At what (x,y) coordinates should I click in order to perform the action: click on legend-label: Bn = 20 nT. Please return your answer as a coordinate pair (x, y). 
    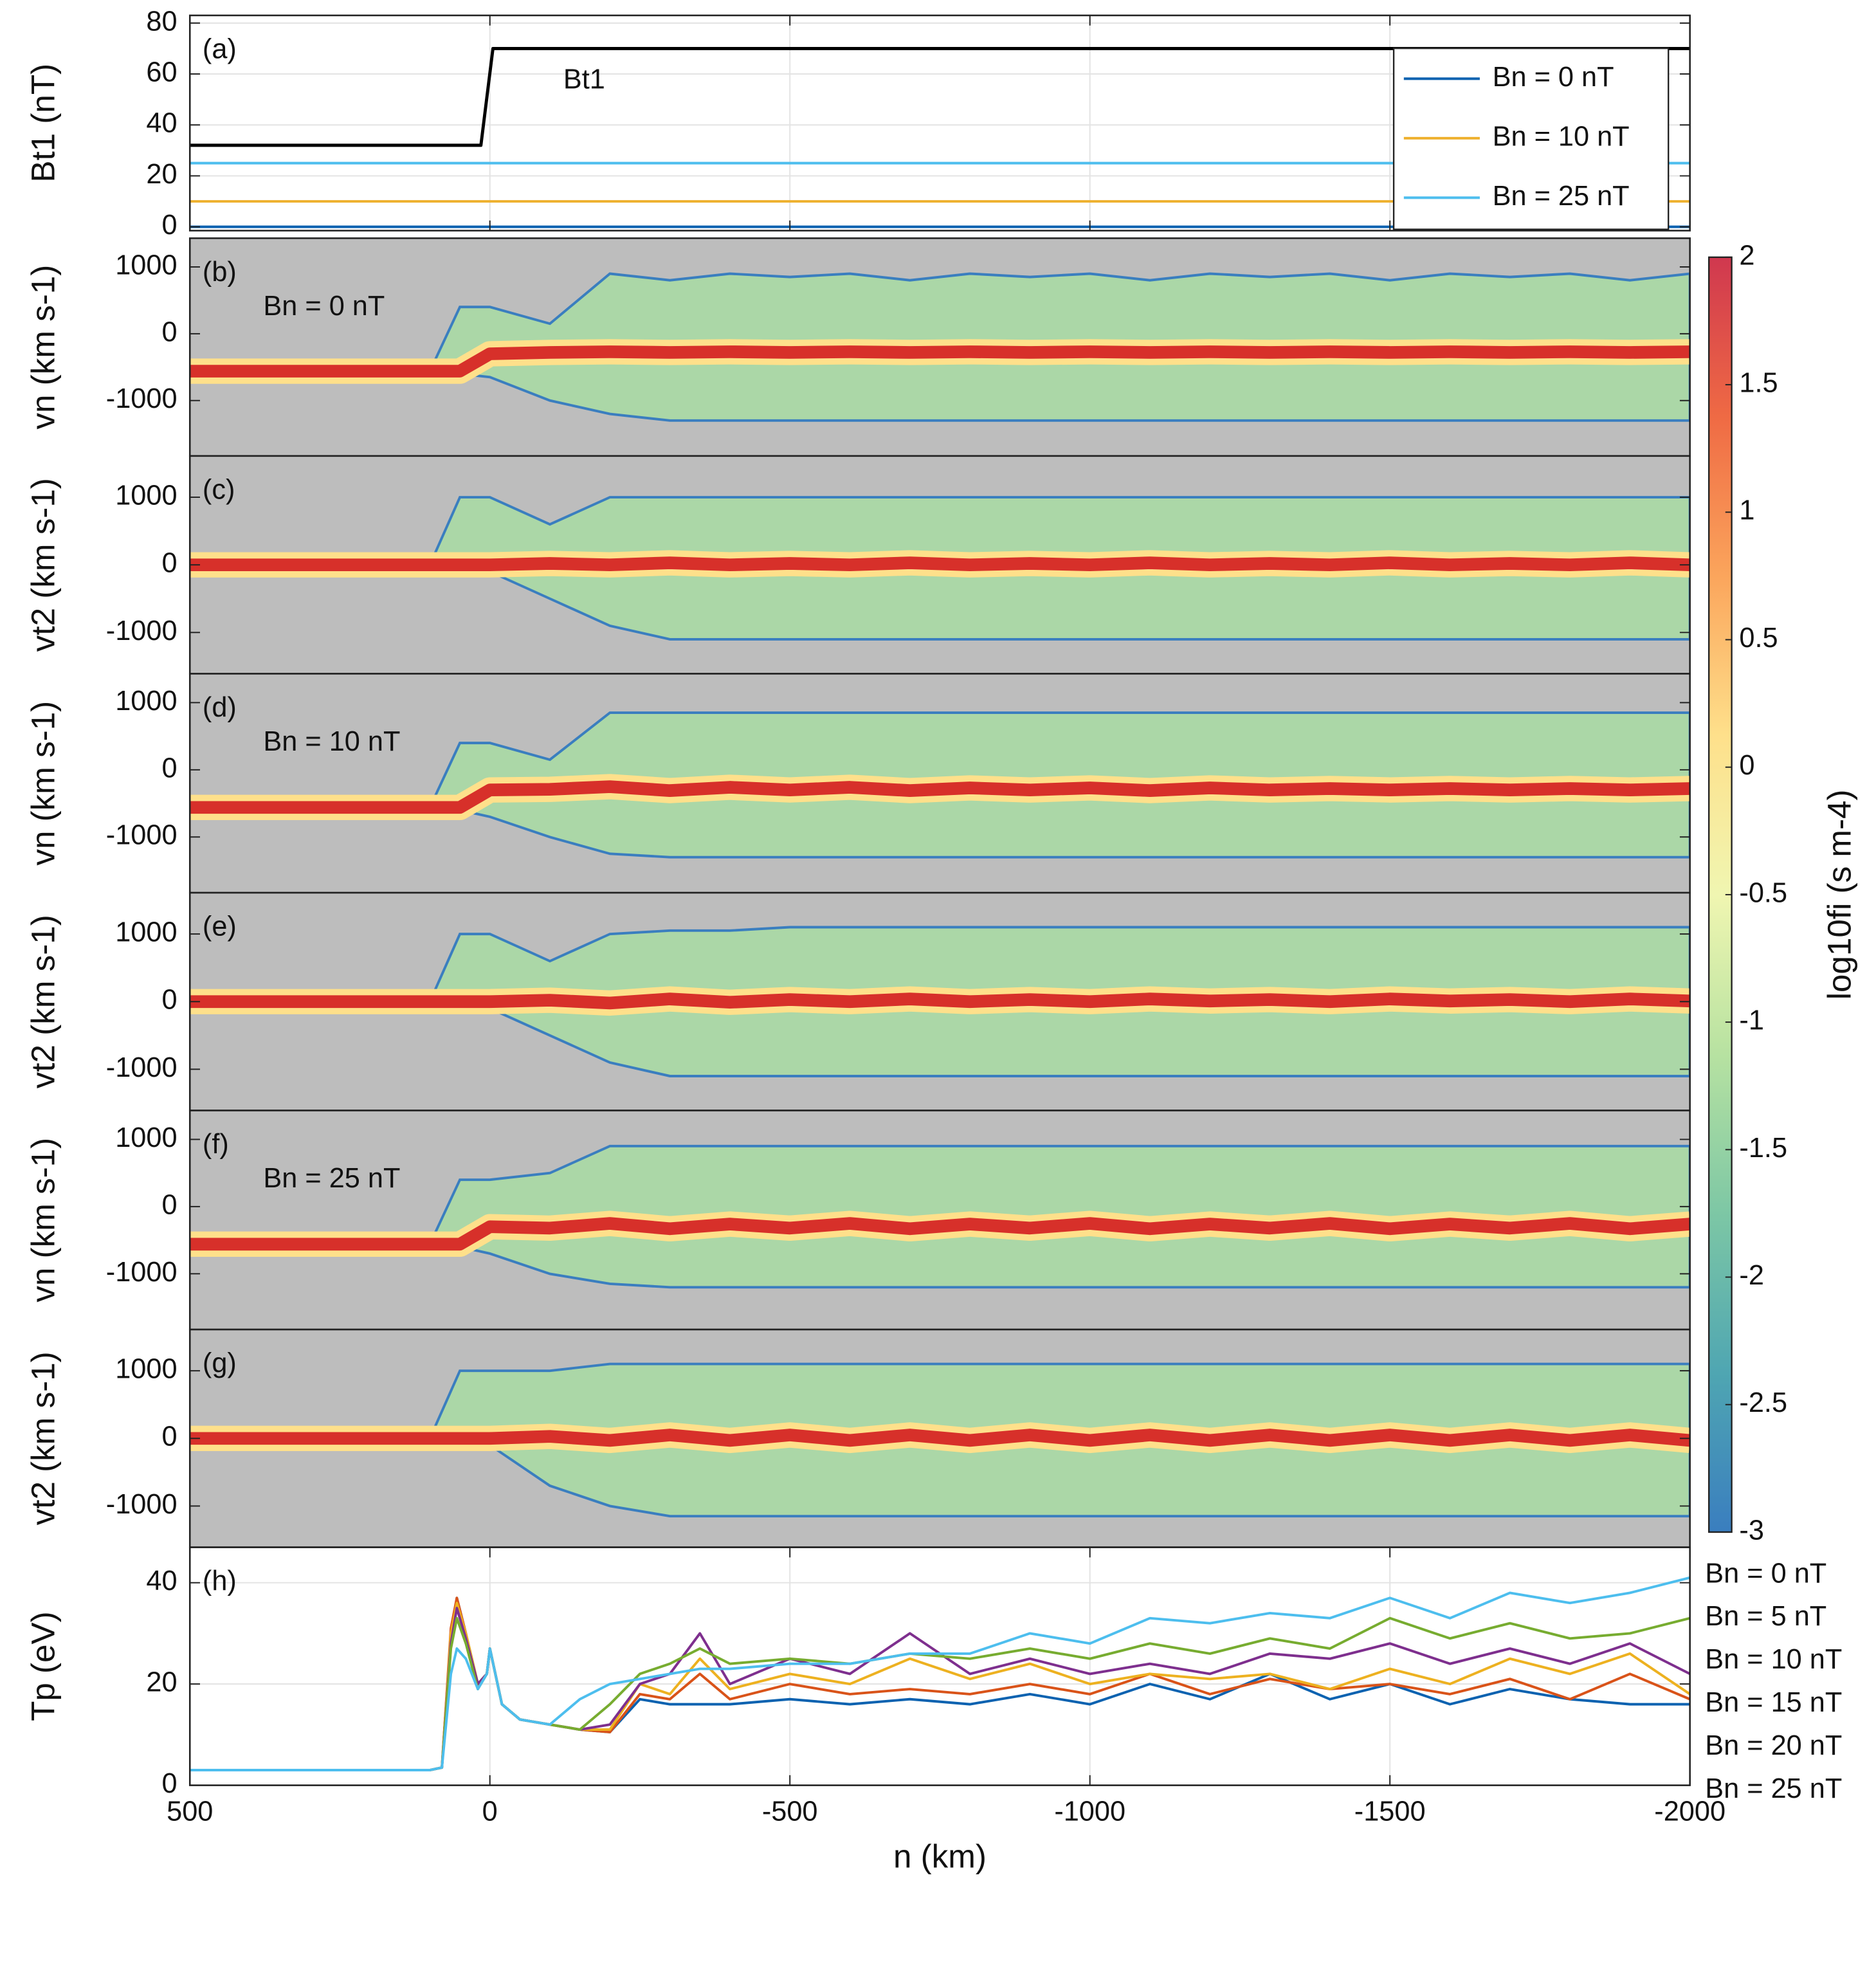
    Looking at the image, I should click on (1774, 1745).